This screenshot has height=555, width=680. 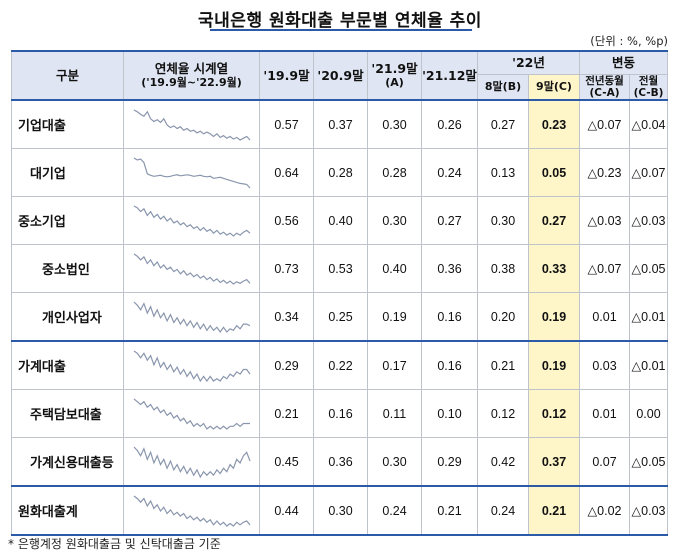 What do you see at coordinates (67, 220) in the screenshot?
I see `row-label-sme: 중소기업` at bounding box center [67, 220].